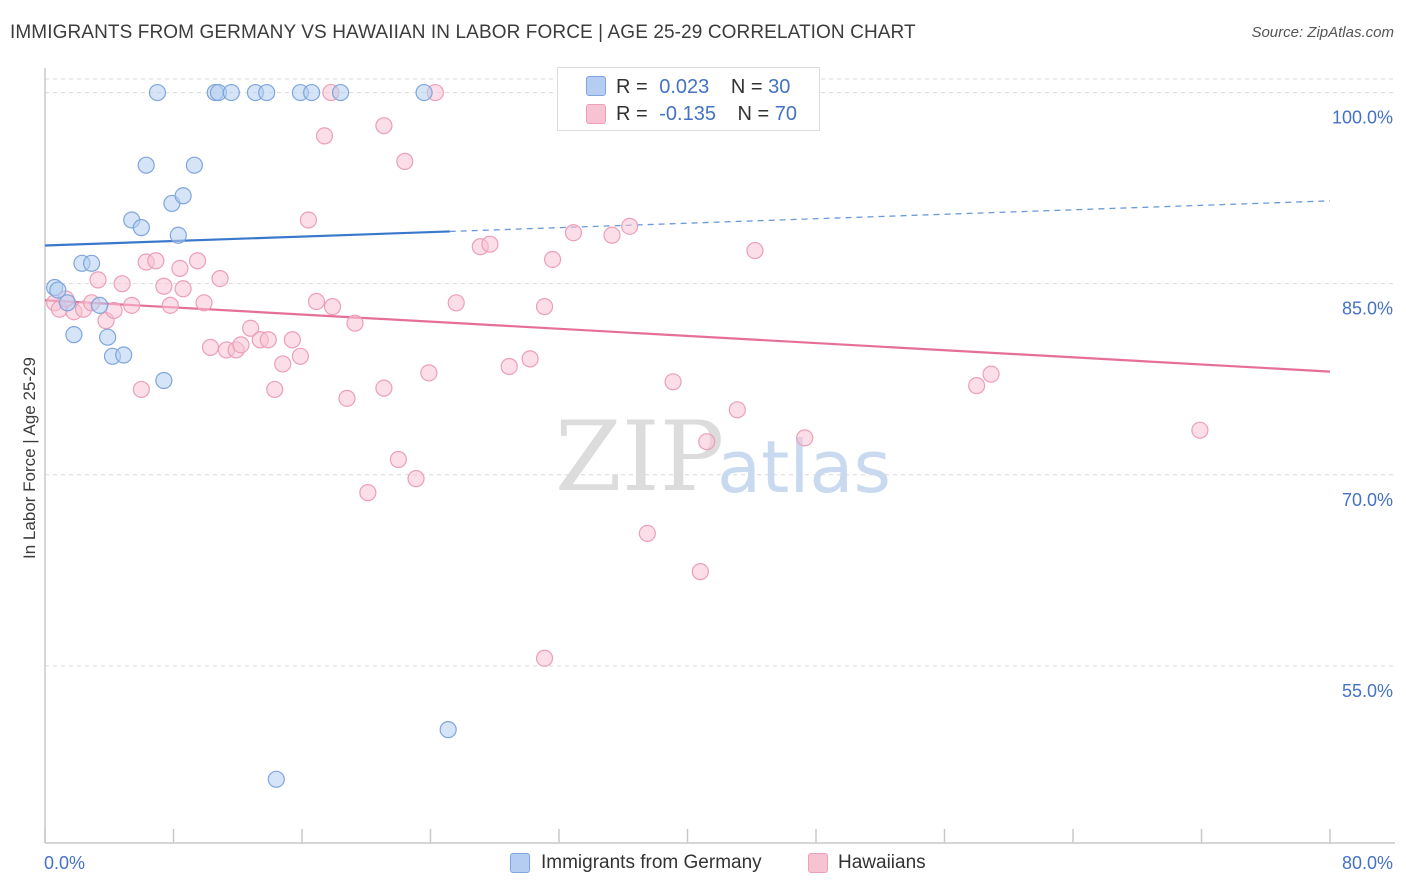  What do you see at coordinates (882, 862) in the screenshot?
I see `bottom-legend-hawaiians: Hawaiians` at bounding box center [882, 862].